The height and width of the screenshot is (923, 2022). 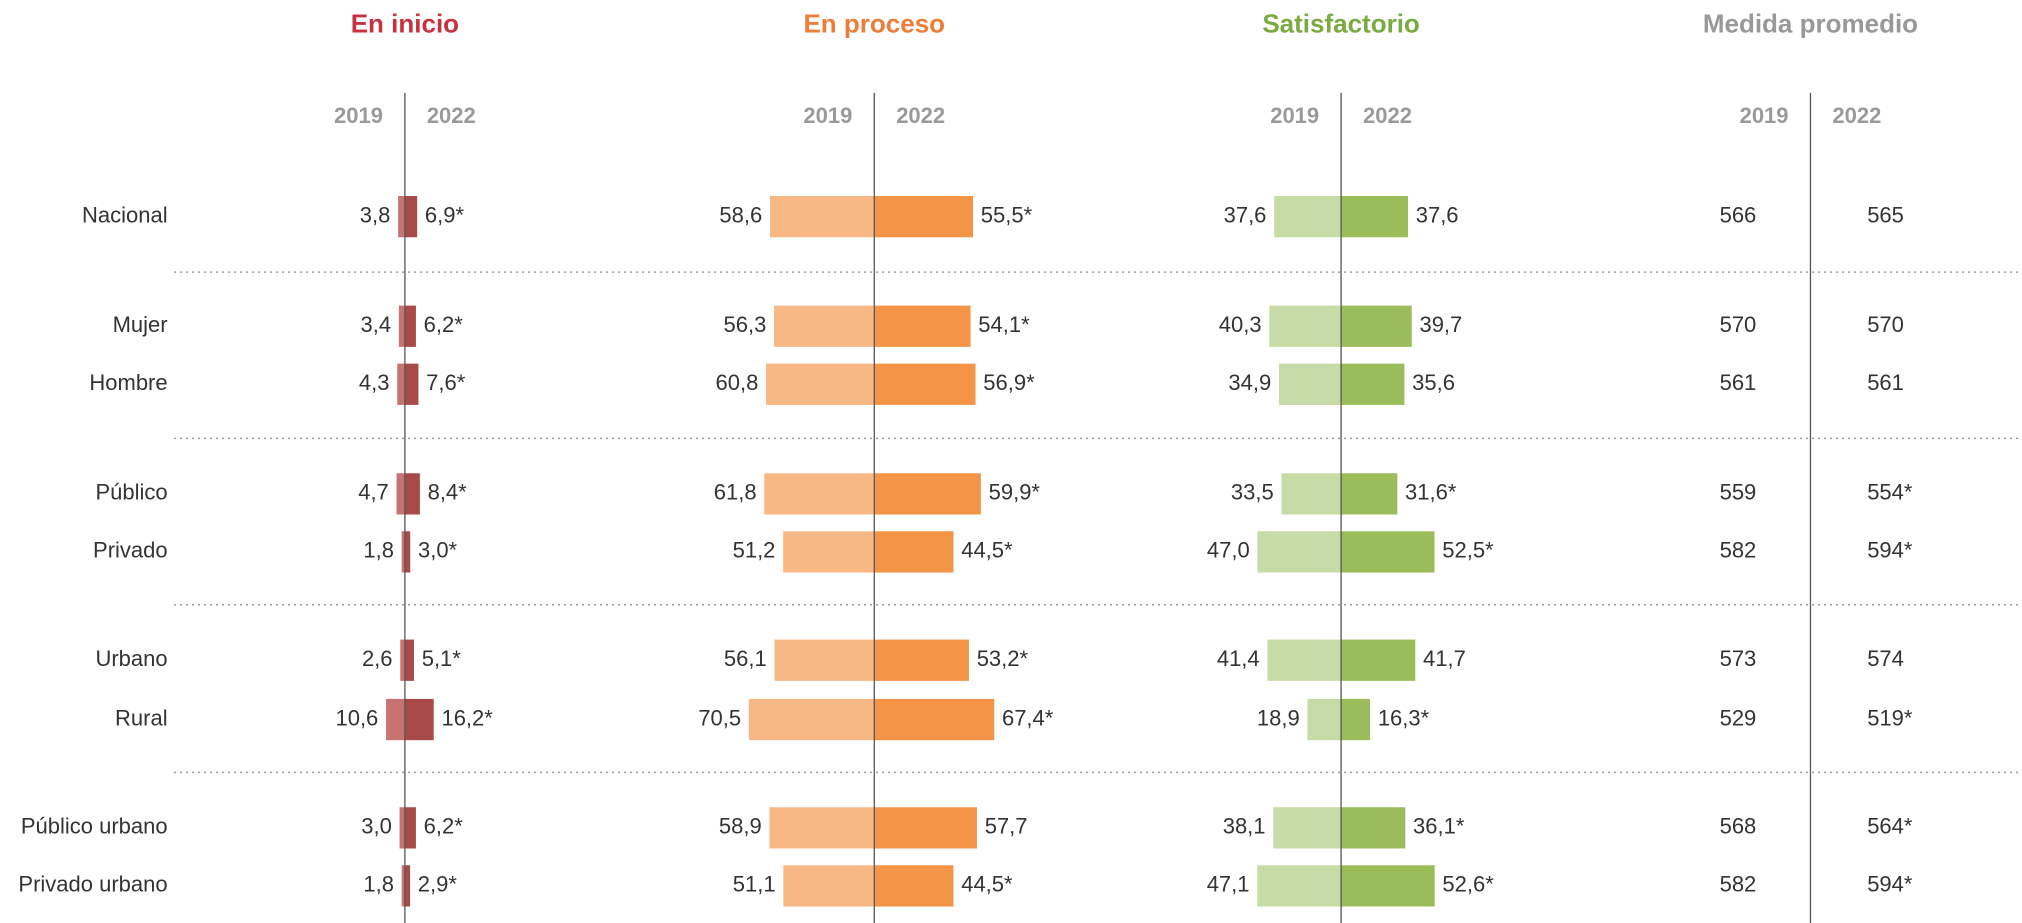 What do you see at coordinates (1228, 884) in the screenshot?
I see `value-label: 47,1` at bounding box center [1228, 884].